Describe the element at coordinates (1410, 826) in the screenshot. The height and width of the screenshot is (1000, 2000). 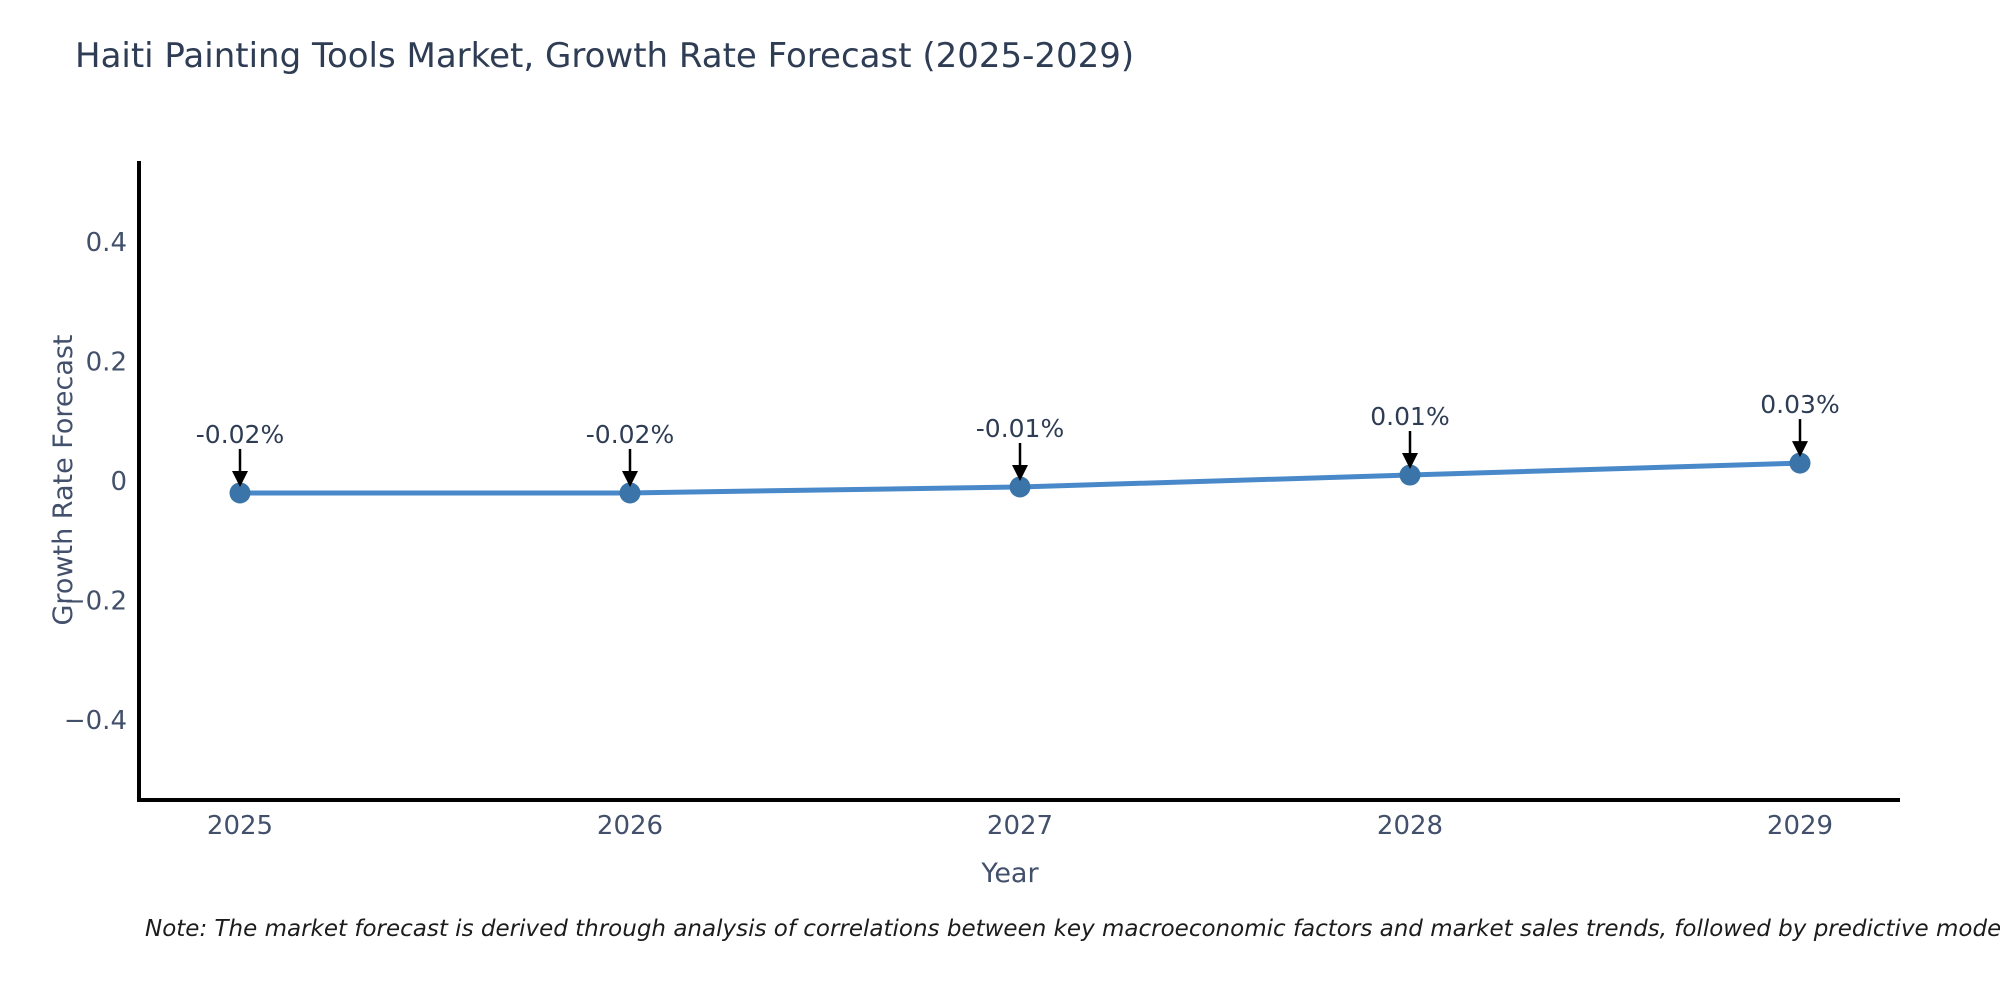
I see `x-tick-label: 2028` at that location.